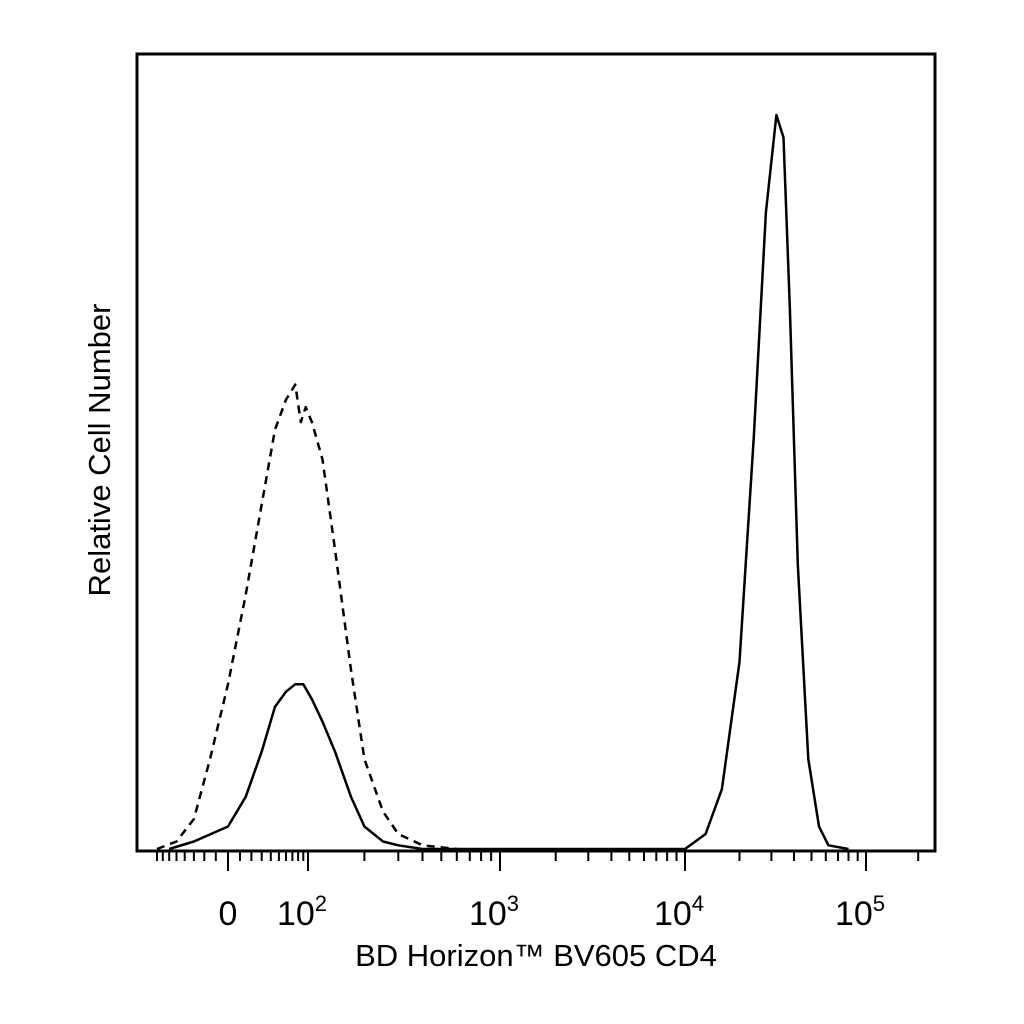 This screenshot has height=1024, width=1024. What do you see at coordinates (860, 912) in the screenshot?
I see `x-tick-label: 10⁵` at bounding box center [860, 912].